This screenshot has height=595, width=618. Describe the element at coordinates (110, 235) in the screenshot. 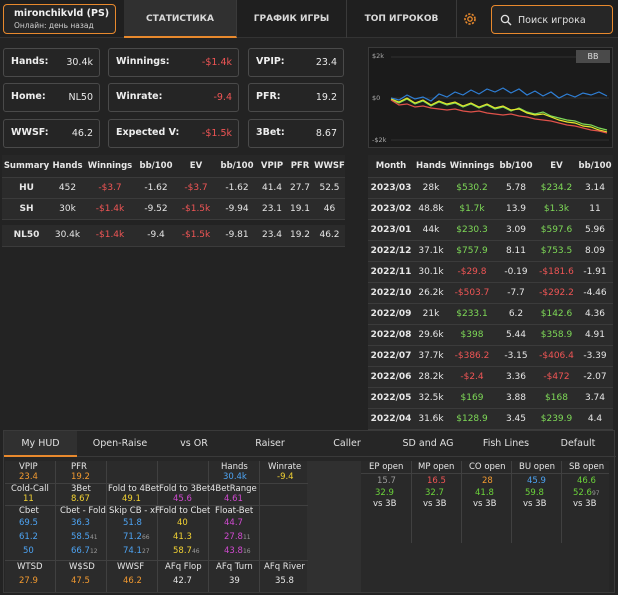

I see `table-cell: -$1.4k` at that location.